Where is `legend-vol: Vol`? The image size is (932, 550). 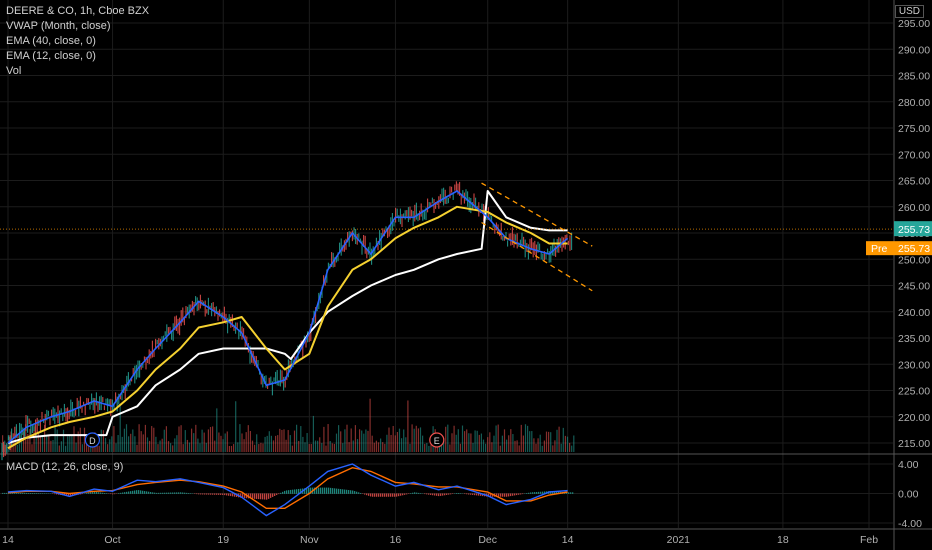 legend-vol: Vol is located at coordinates (14, 71).